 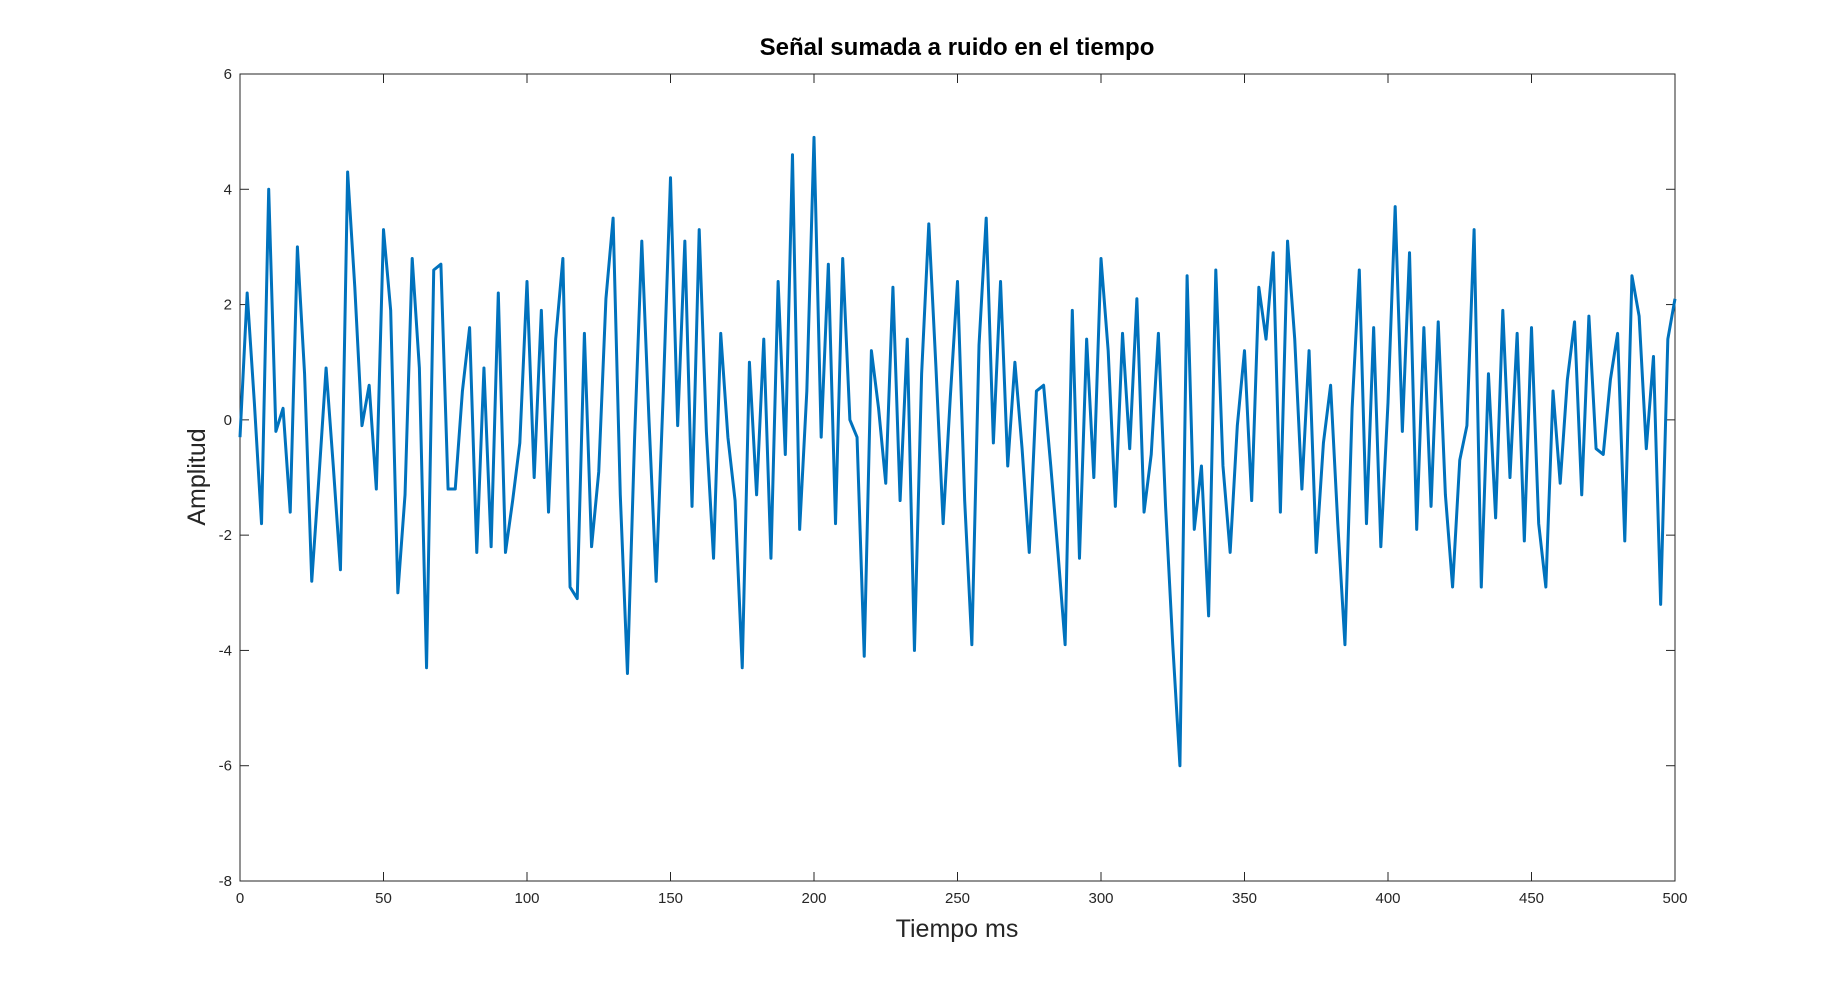 I want to click on x-tick-label: 150, so click(x=670, y=898).